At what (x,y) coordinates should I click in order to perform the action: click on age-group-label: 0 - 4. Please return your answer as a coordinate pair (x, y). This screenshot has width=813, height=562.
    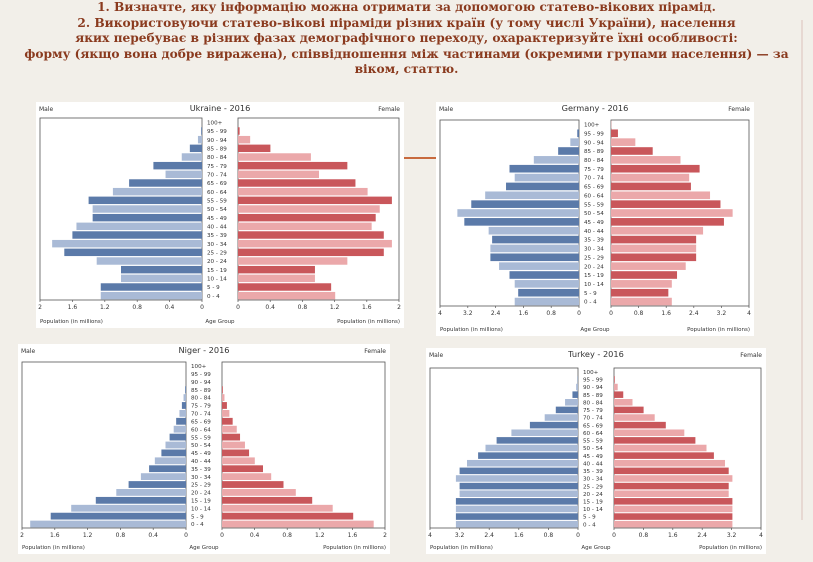
    Looking at the image, I should click on (590, 303).